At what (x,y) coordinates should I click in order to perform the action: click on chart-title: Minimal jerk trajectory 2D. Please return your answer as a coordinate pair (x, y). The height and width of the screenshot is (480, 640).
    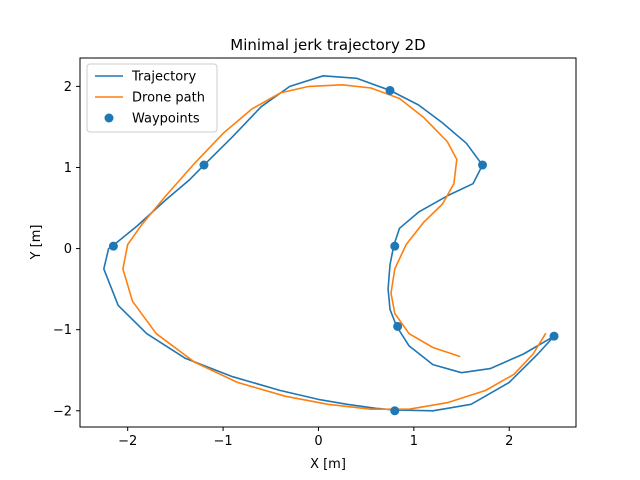
    Looking at the image, I should click on (327, 45).